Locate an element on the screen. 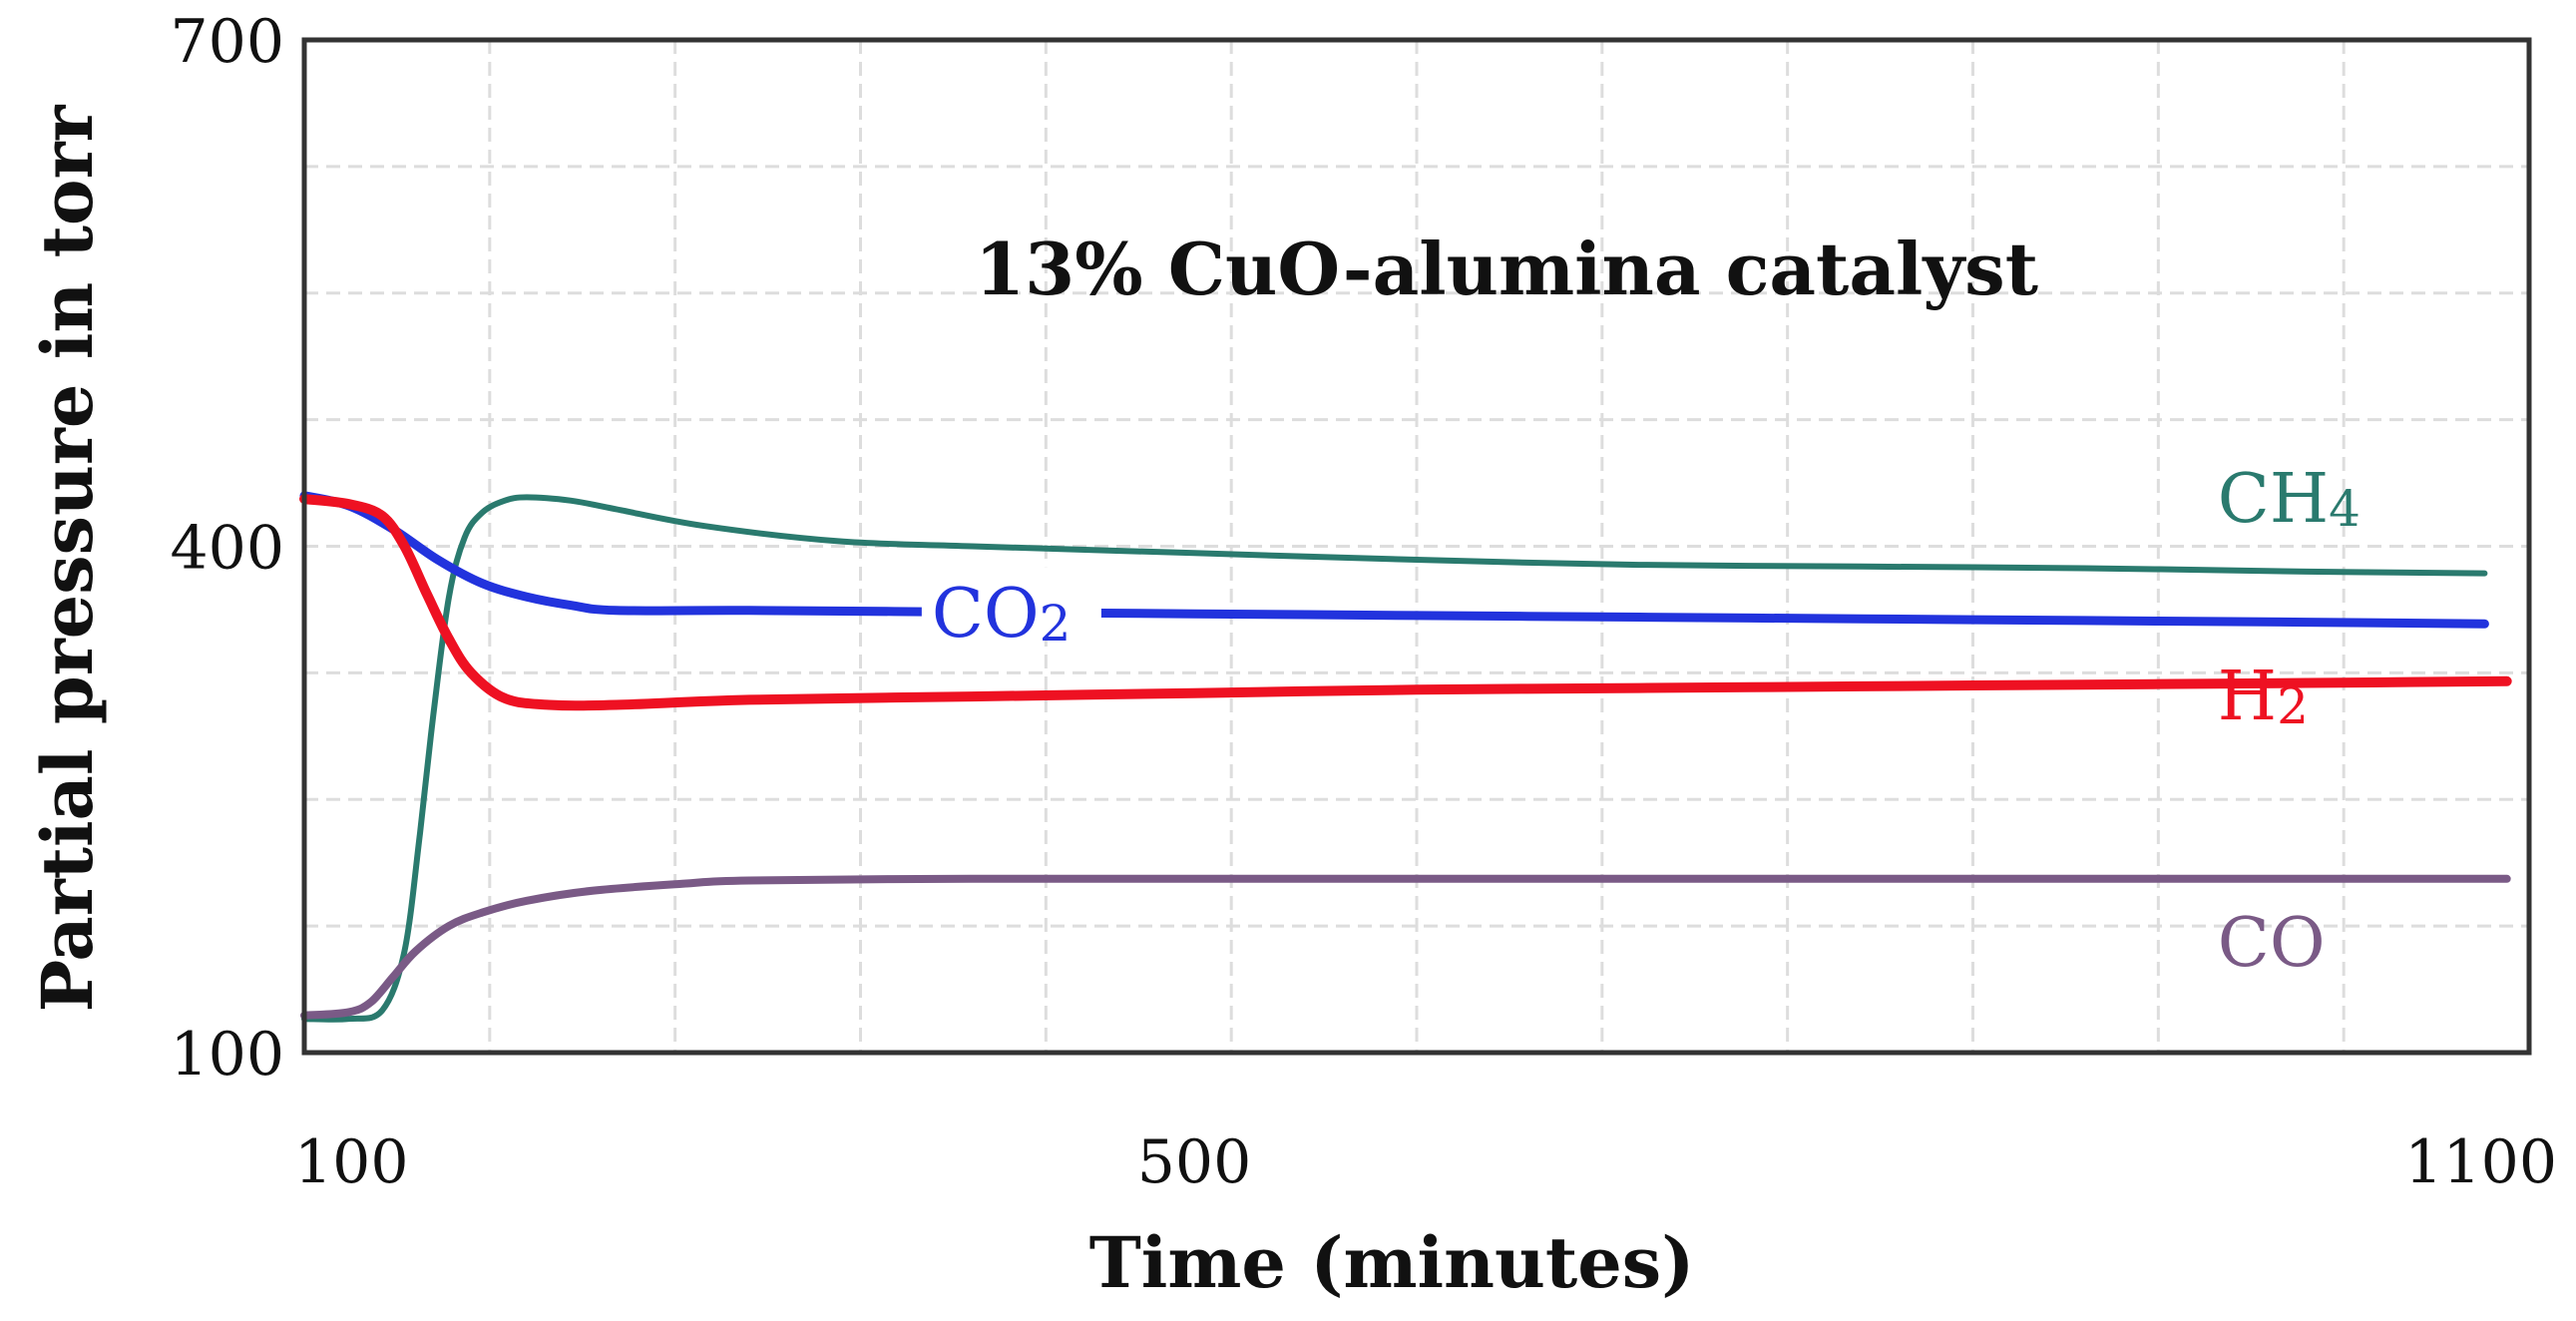  y-tick-label: 700 is located at coordinates (227, 42).